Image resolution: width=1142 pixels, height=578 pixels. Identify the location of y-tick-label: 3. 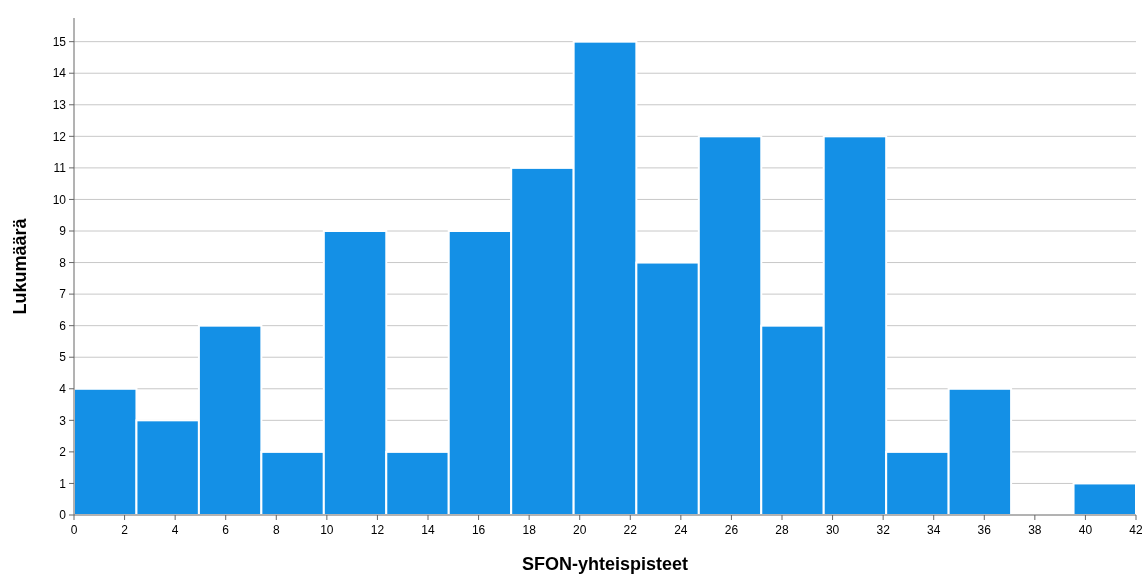
(63, 420).